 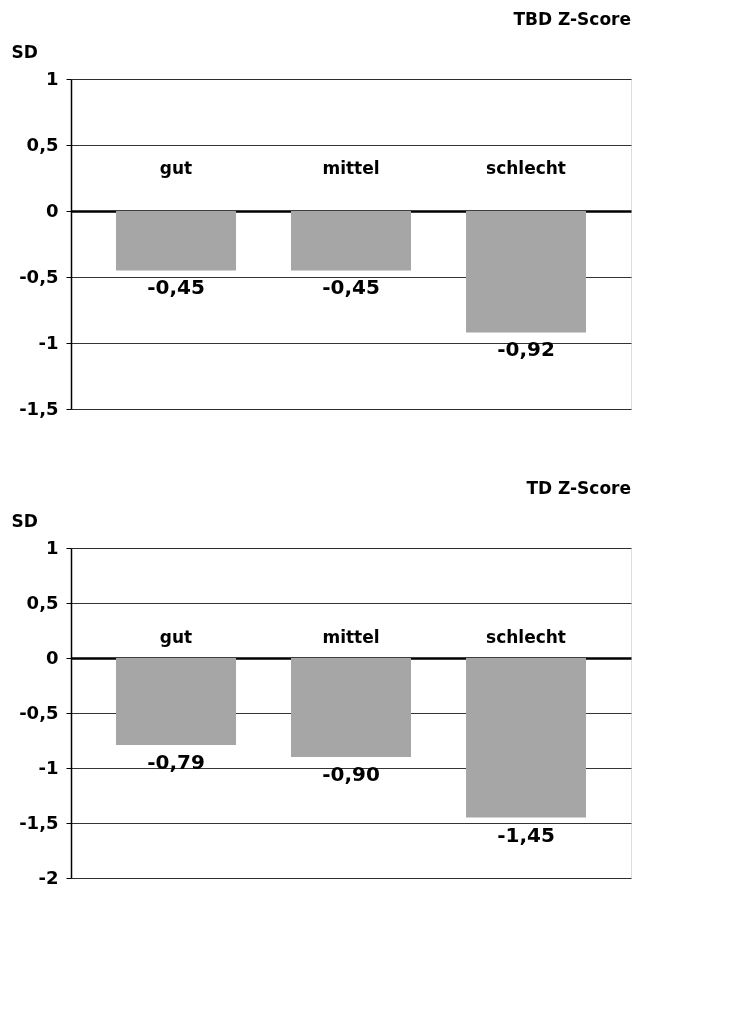 What do you see at coordinates (526, 349) in the screenshot?
I see `data-label: -0,92` at bounding box center [526, 349].